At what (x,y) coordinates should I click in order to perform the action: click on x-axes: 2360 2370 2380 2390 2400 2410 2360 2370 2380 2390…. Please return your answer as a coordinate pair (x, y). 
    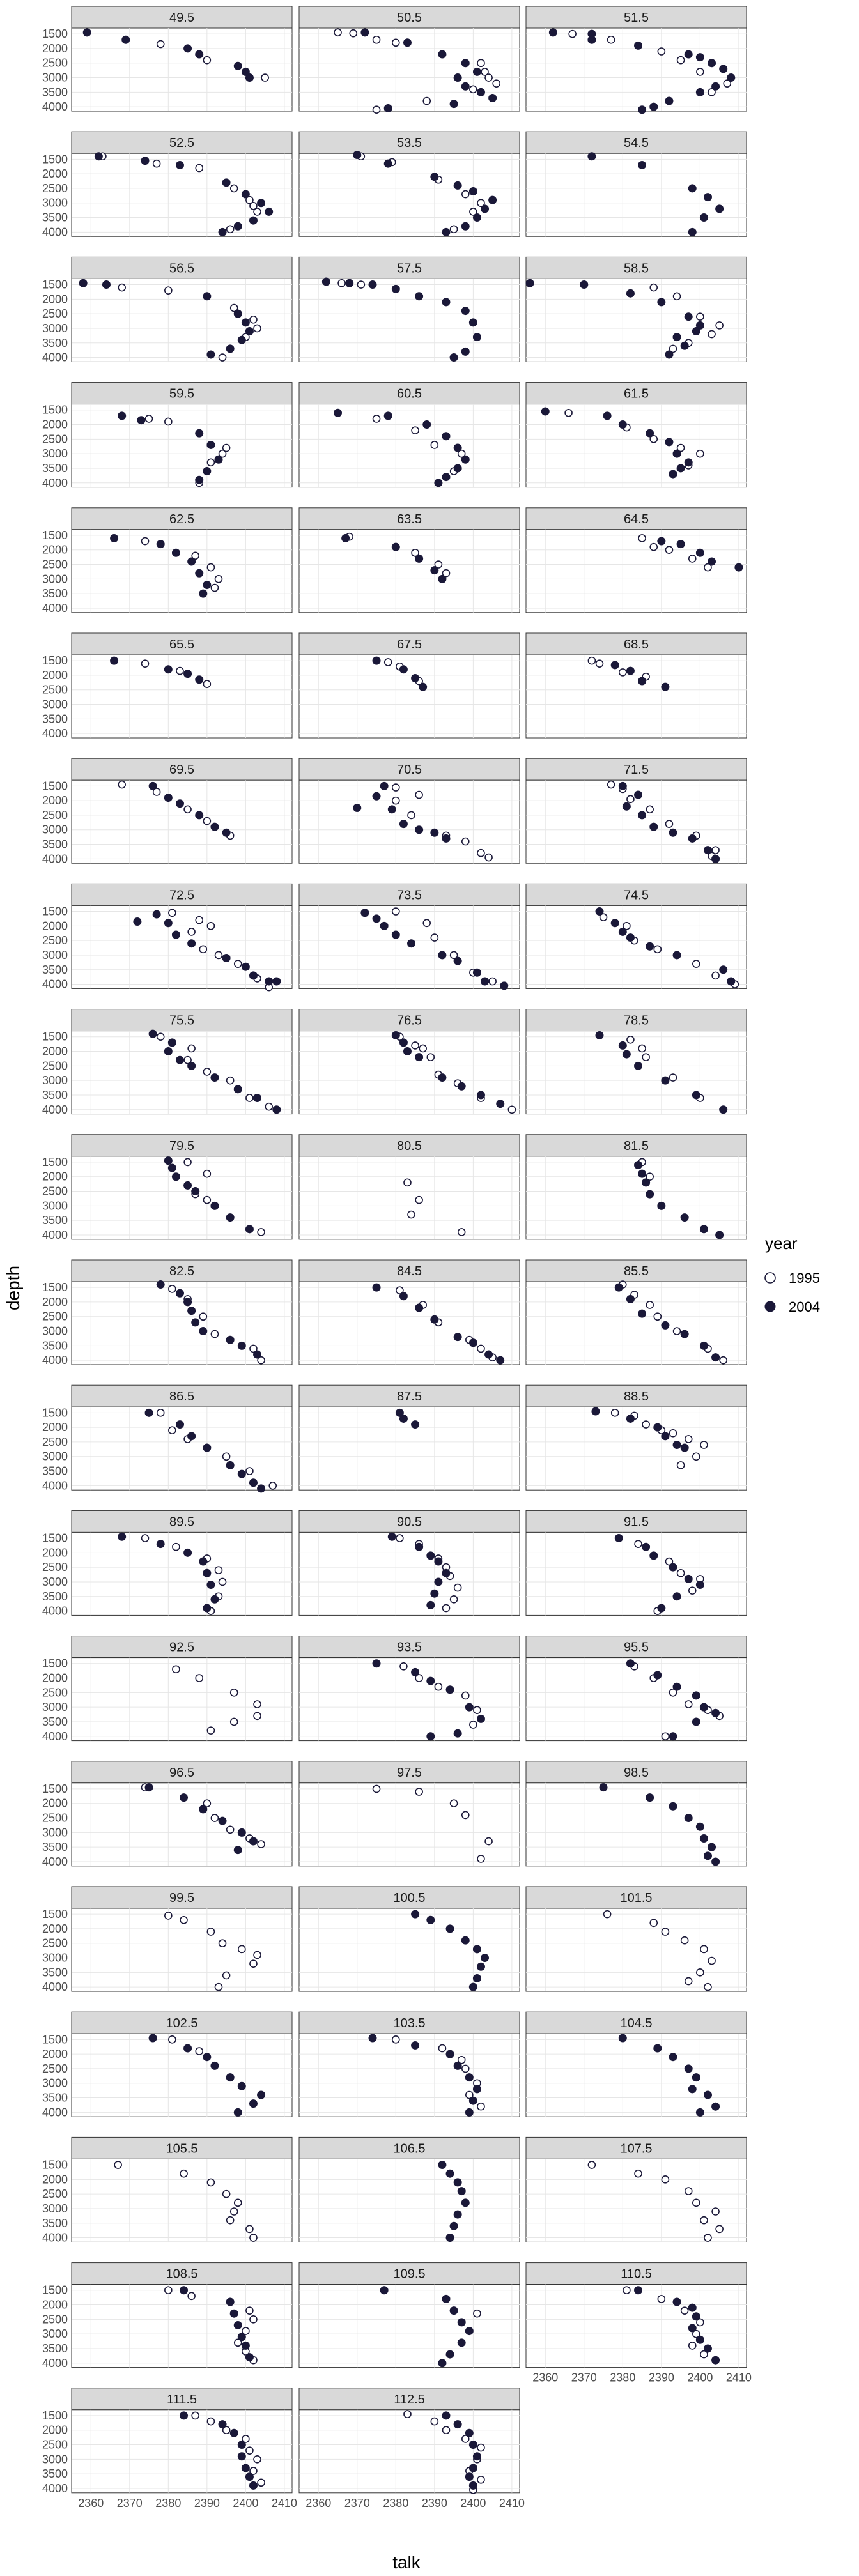
    Looking at the image, I should click on (415, 2441).